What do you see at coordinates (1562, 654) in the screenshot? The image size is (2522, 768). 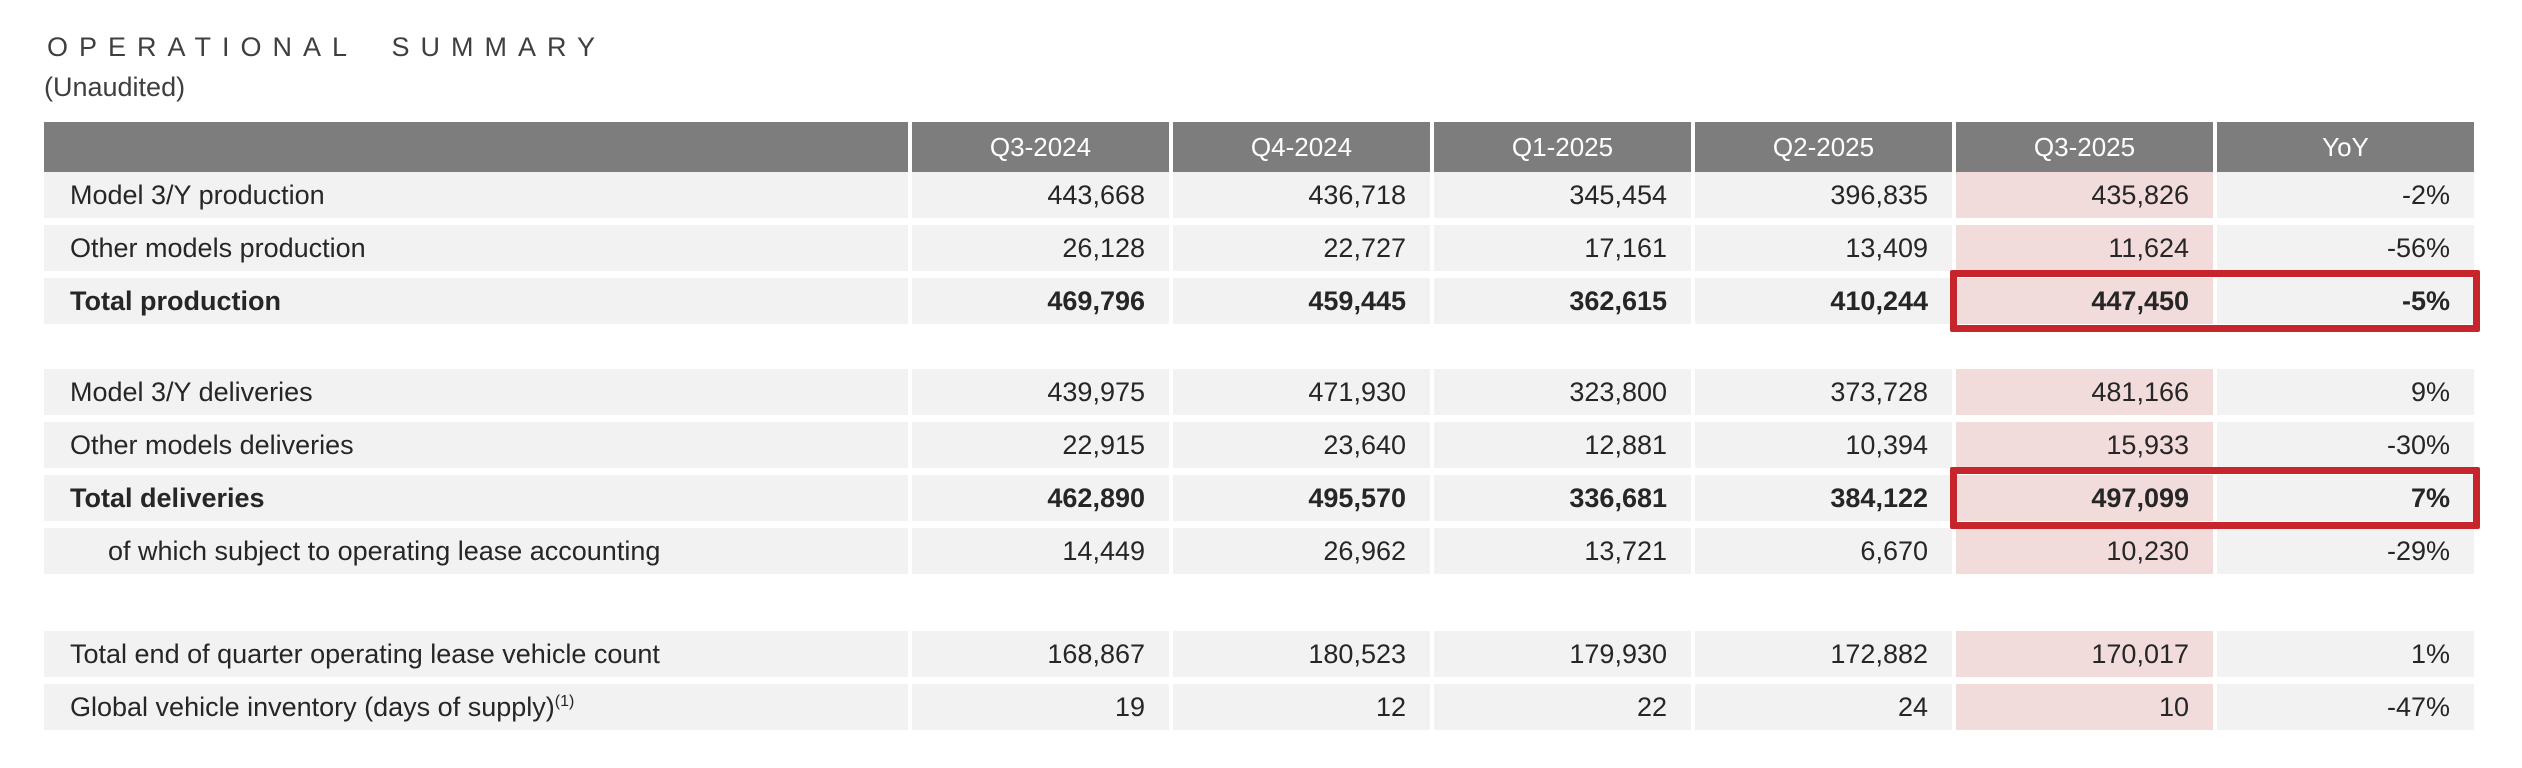 I see `value-cell-q1-2025: 179,930` at bounding box center [1562, 654].